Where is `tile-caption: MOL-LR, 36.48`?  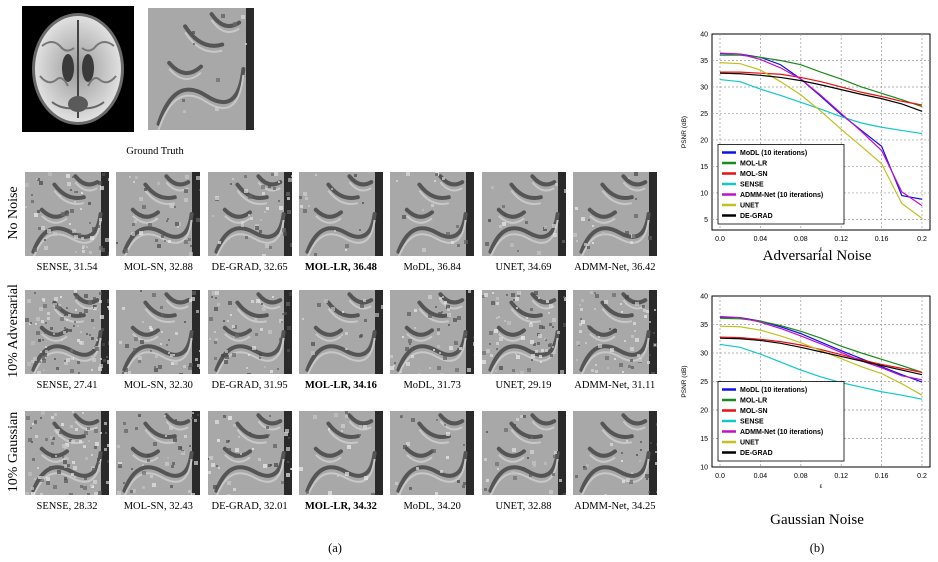 tile-caption: MOL-LR, 36.48 is located at coordinates (340, 267).